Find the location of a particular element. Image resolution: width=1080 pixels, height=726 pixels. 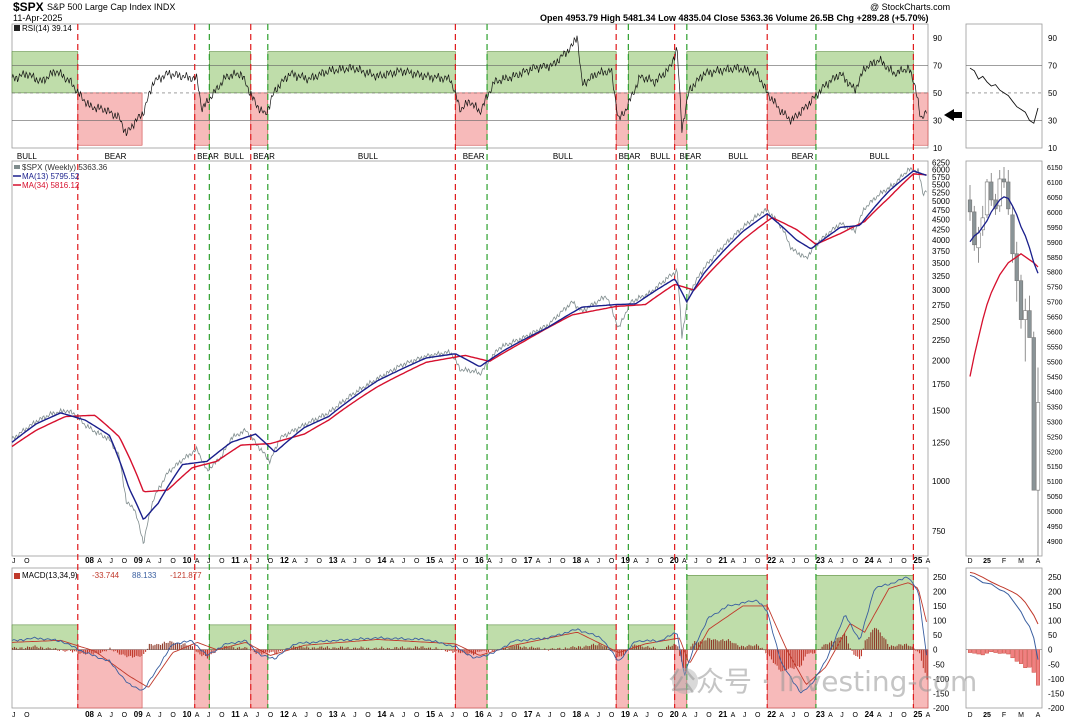

macd-tick-label: 50 is located at coordinates (937, 635).